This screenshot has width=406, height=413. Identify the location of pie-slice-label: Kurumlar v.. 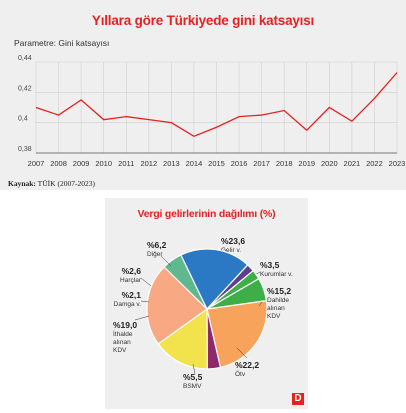
(276, 274).